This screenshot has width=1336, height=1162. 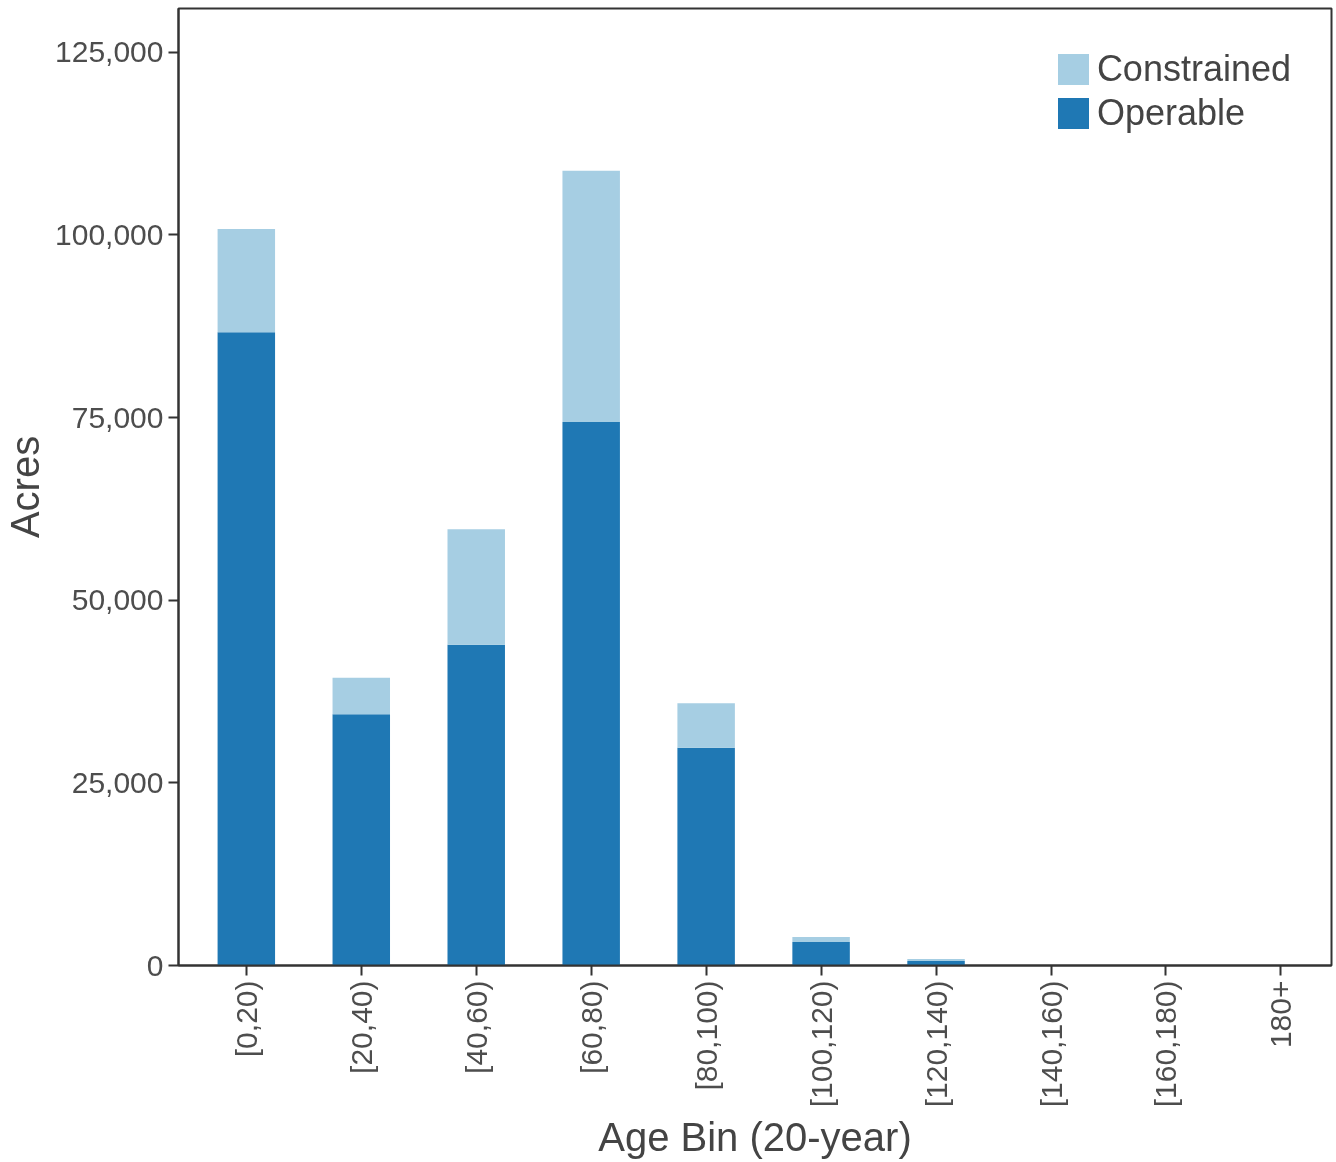 I want to click on legend-label: Constrained, so click(x=1193, y=69).